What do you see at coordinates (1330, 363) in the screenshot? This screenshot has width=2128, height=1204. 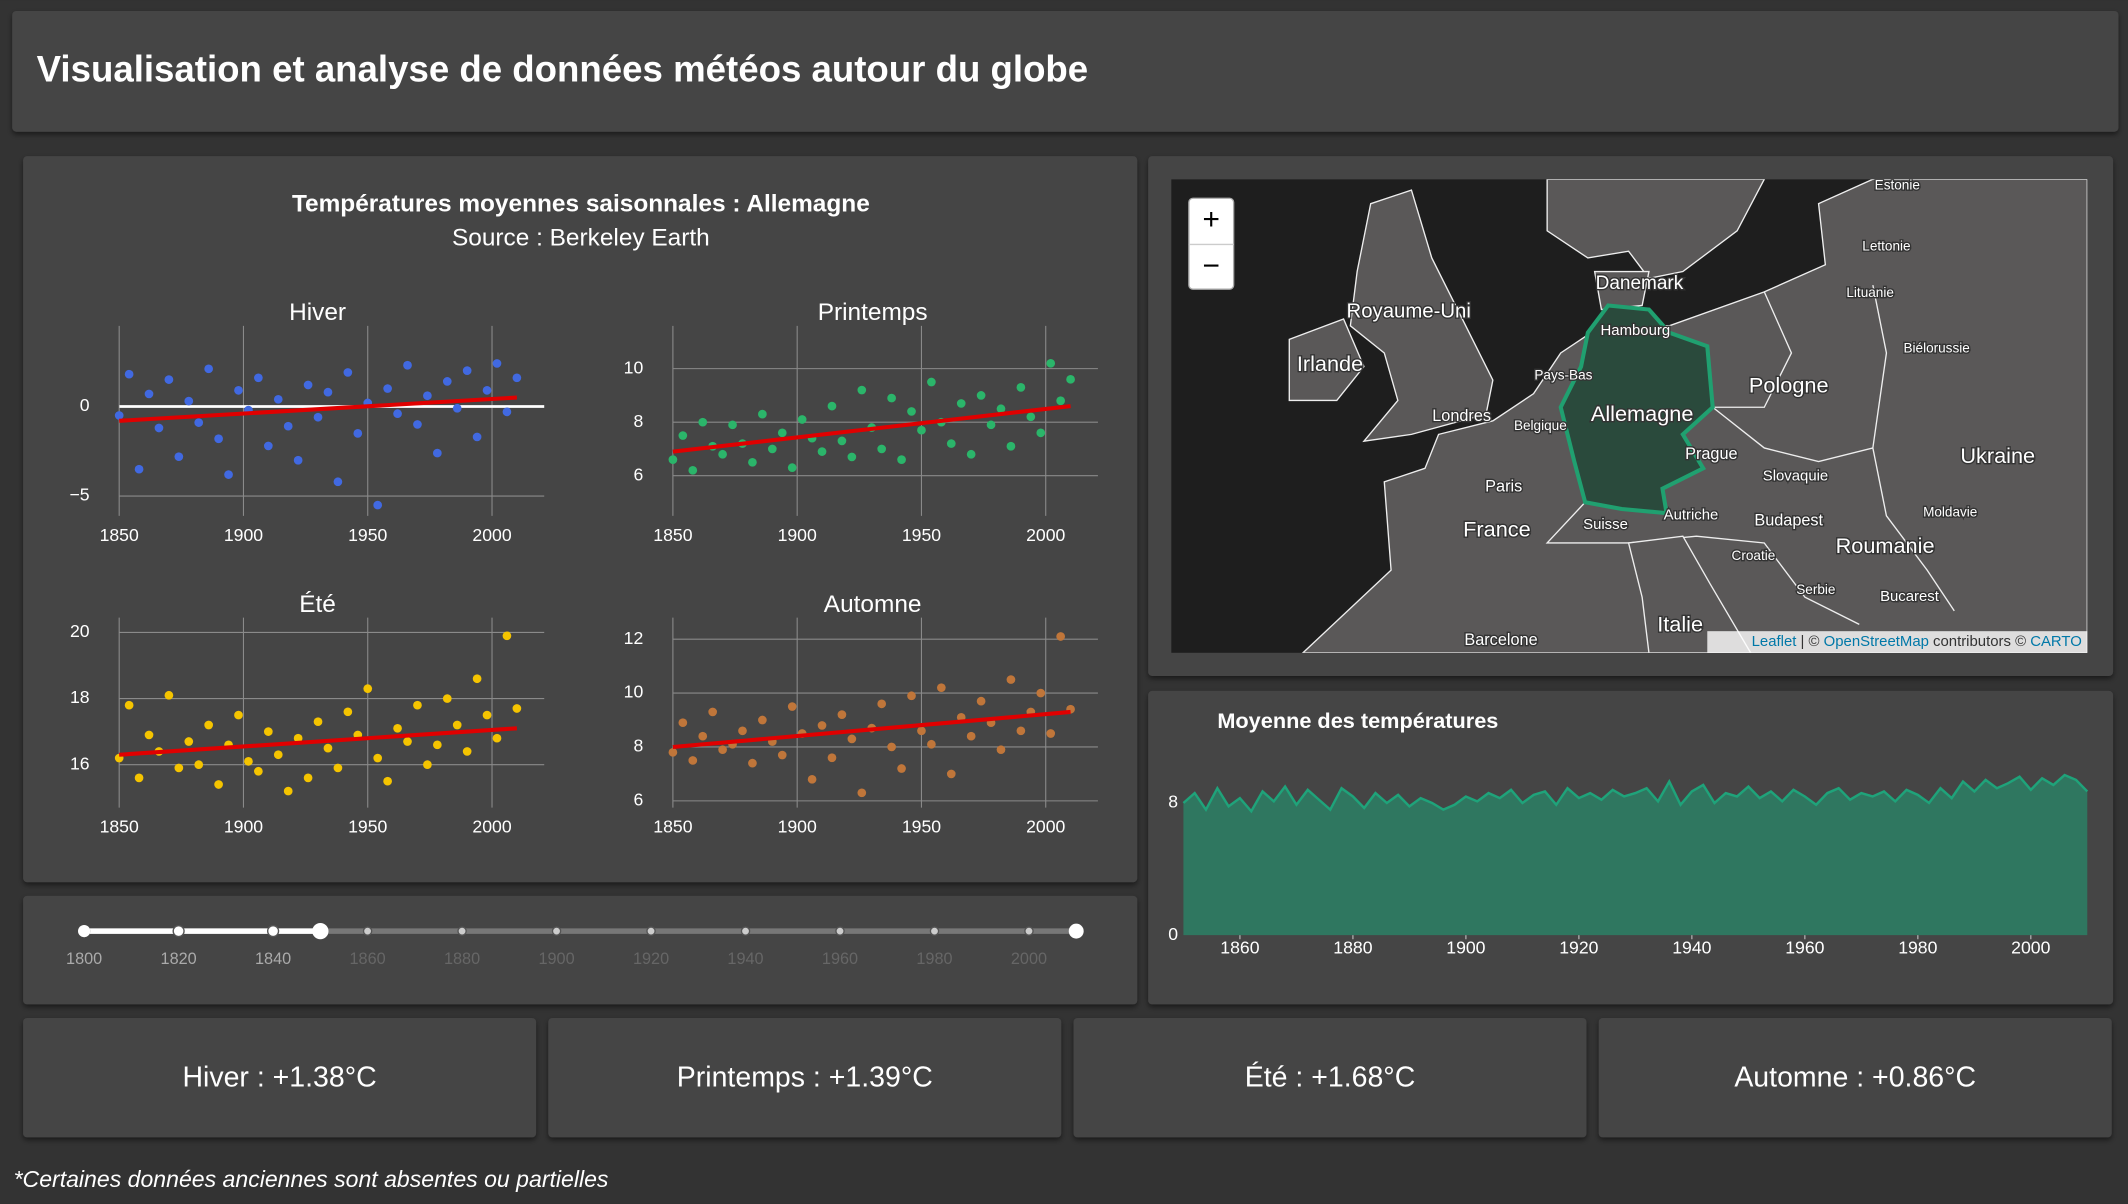 I see `map-label: Irlande` at bounding box center [1330, 363].